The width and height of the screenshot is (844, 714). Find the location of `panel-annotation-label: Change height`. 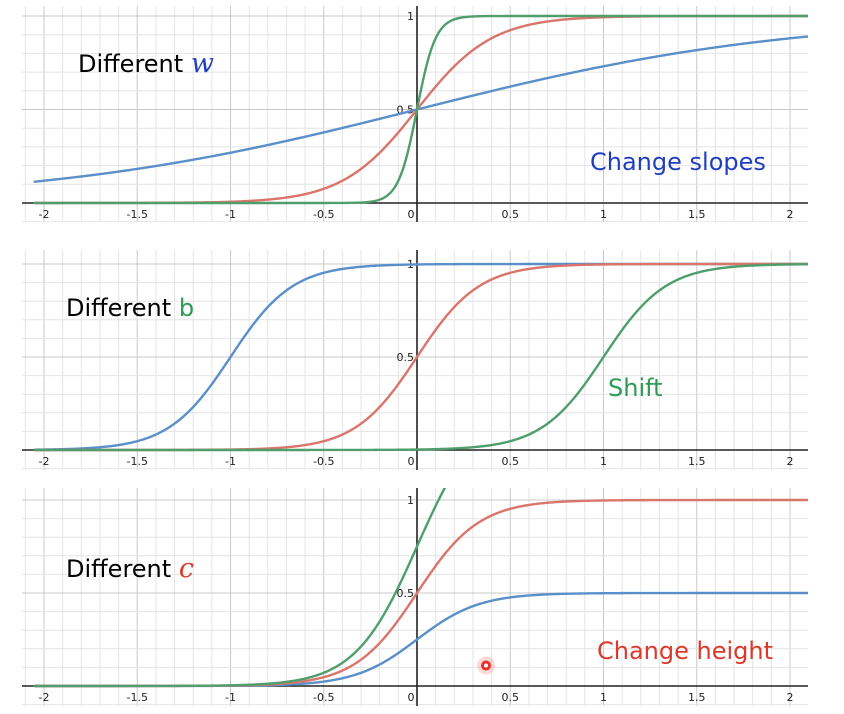

panel-annotation-label: Change height is located at coordinates (685, 651).